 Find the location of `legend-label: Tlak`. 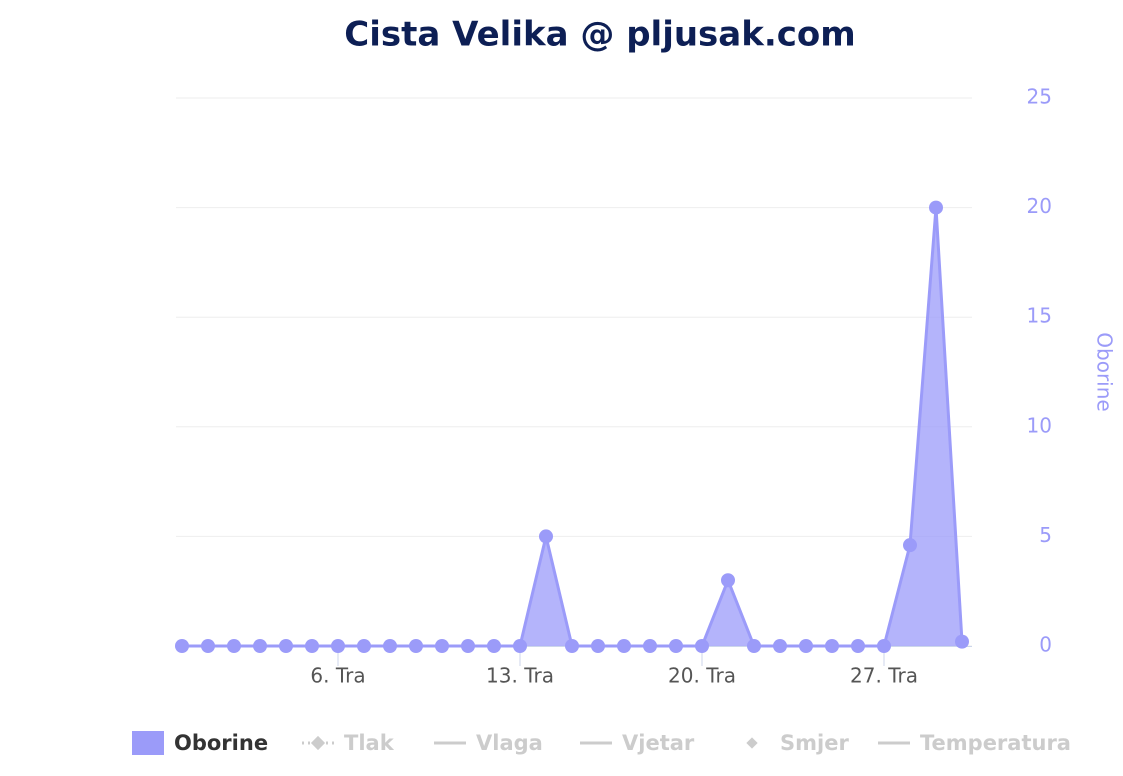

legend-label: Tlak is located at coordinates (369, 743).